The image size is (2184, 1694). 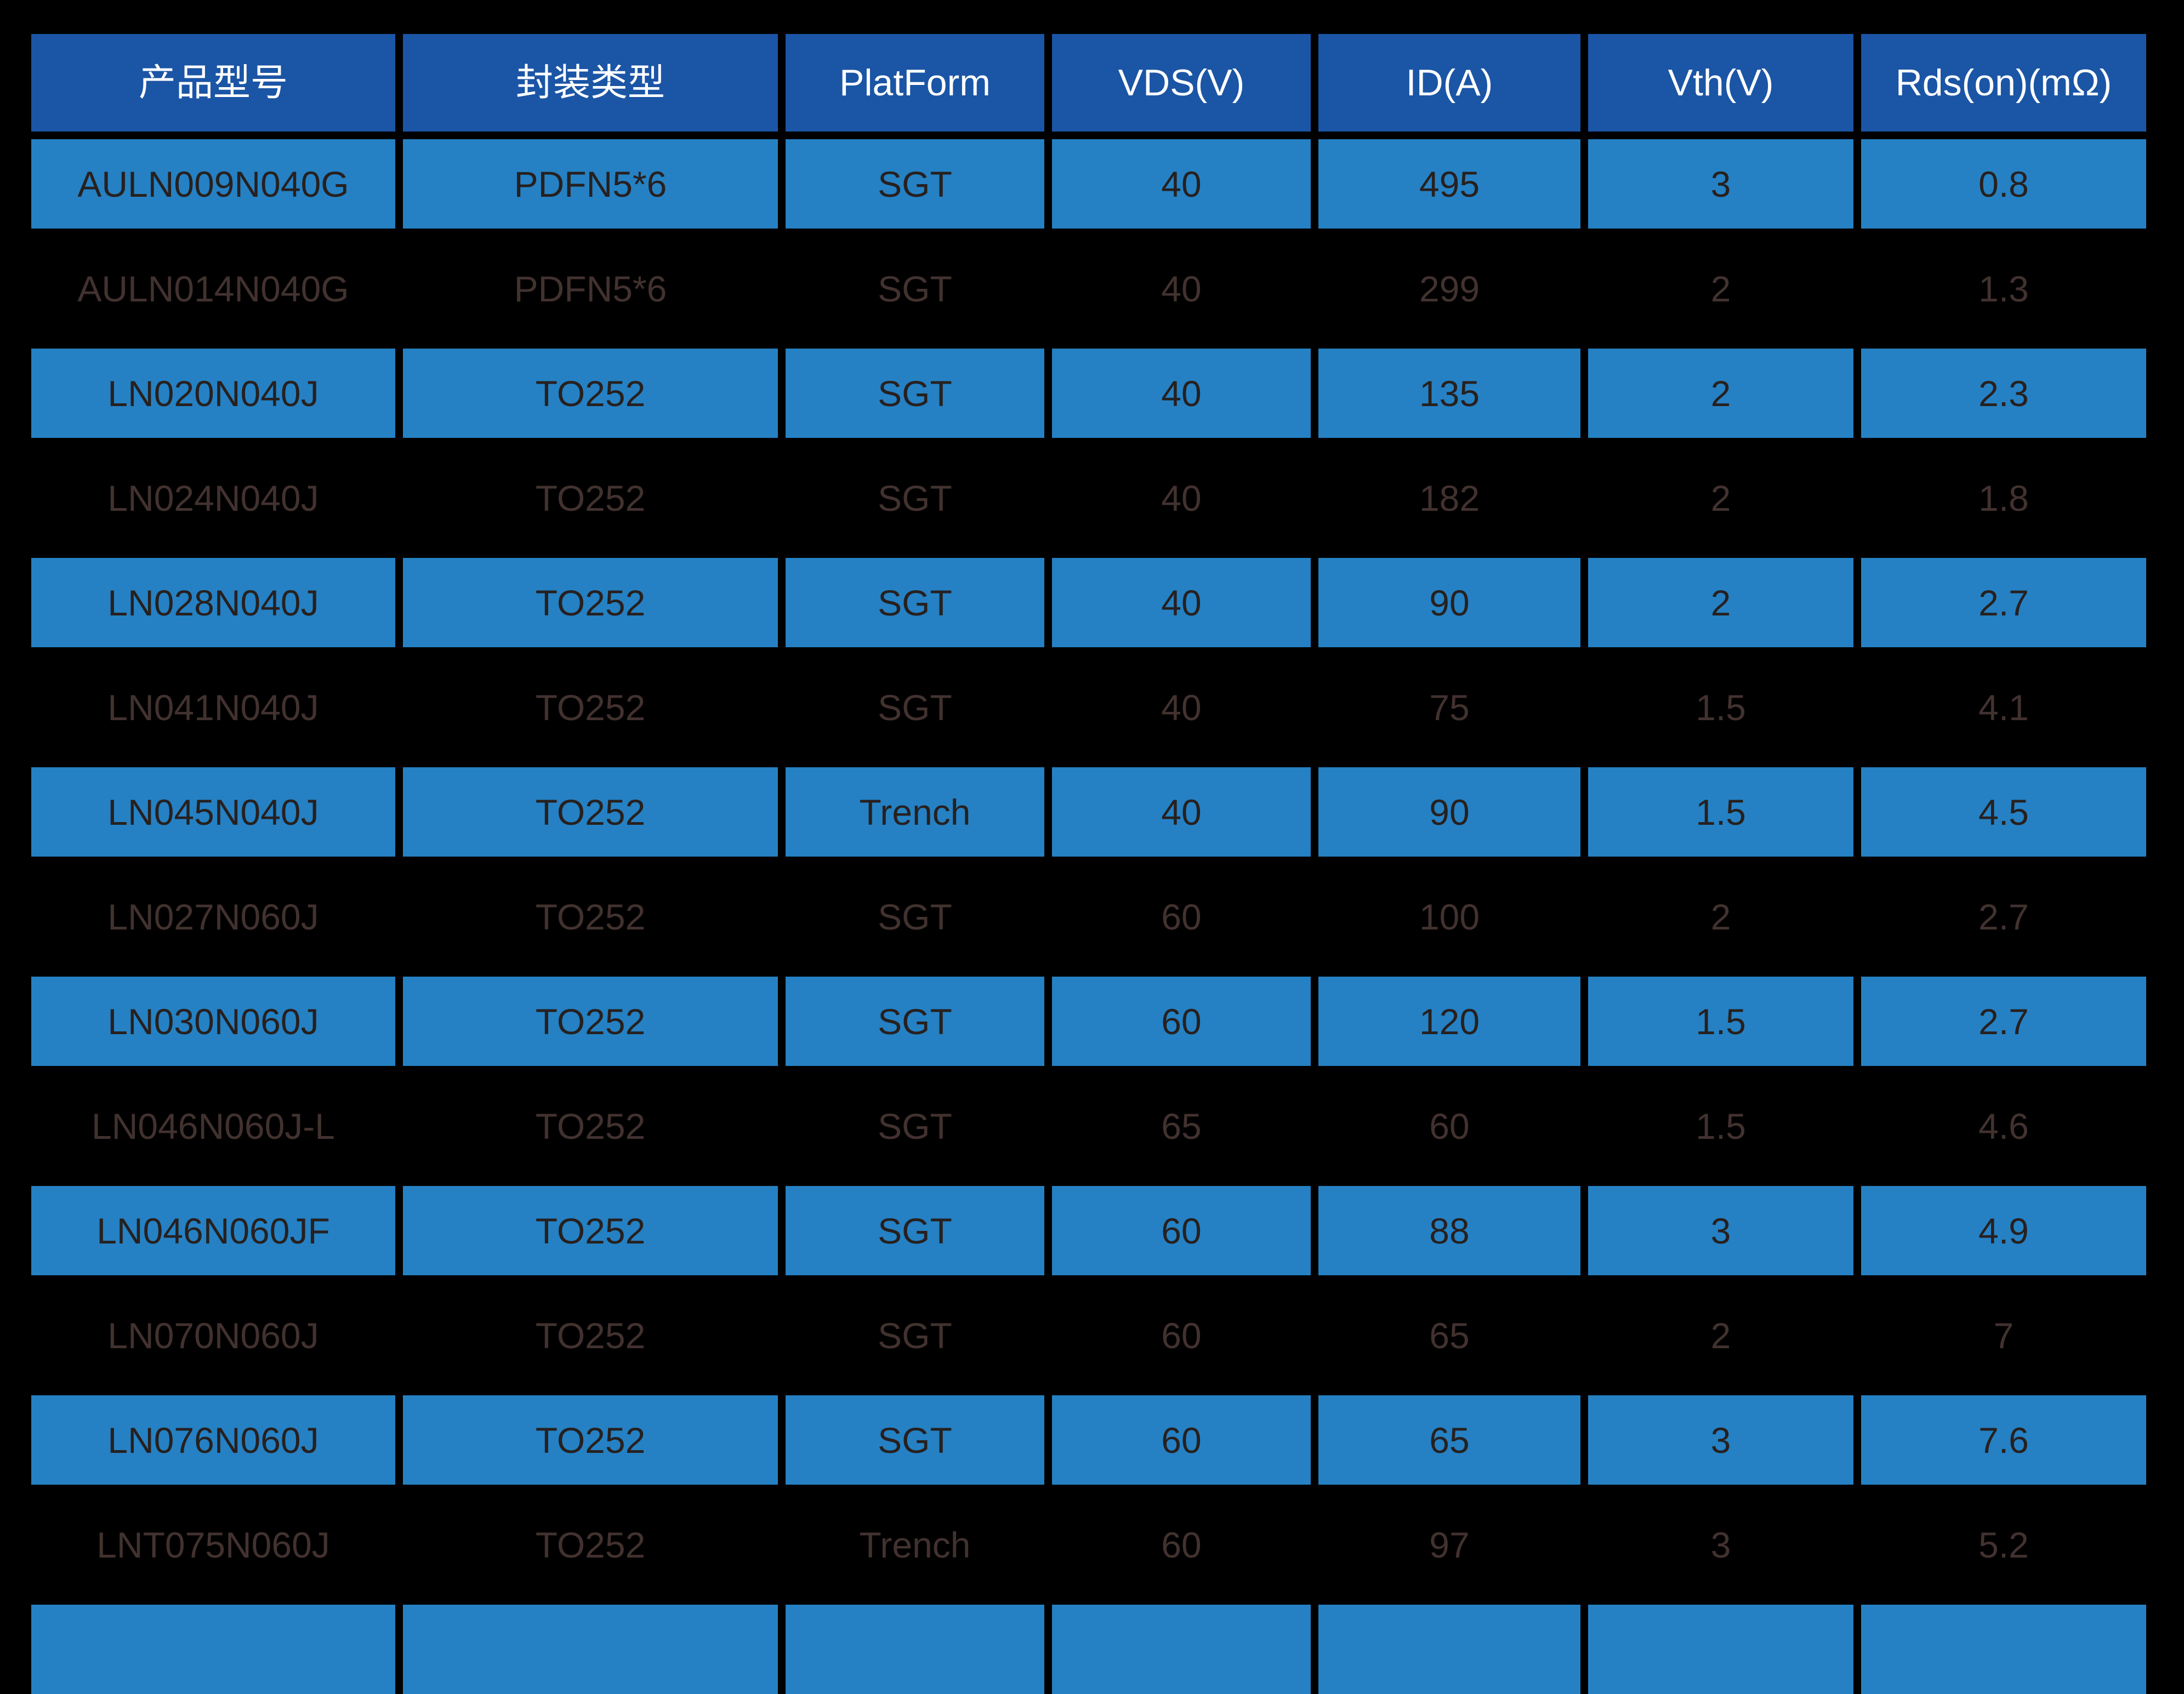 What do you see at coordinates (2003, 1544) in the screenshot?
I see `table-cell: 5.2` at bounding box center [2003, 1544].